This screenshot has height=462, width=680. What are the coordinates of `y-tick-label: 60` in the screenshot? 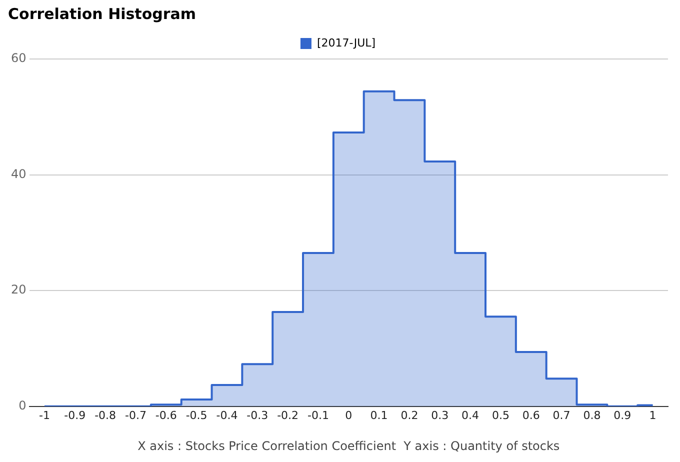 It's located at (18, 58).